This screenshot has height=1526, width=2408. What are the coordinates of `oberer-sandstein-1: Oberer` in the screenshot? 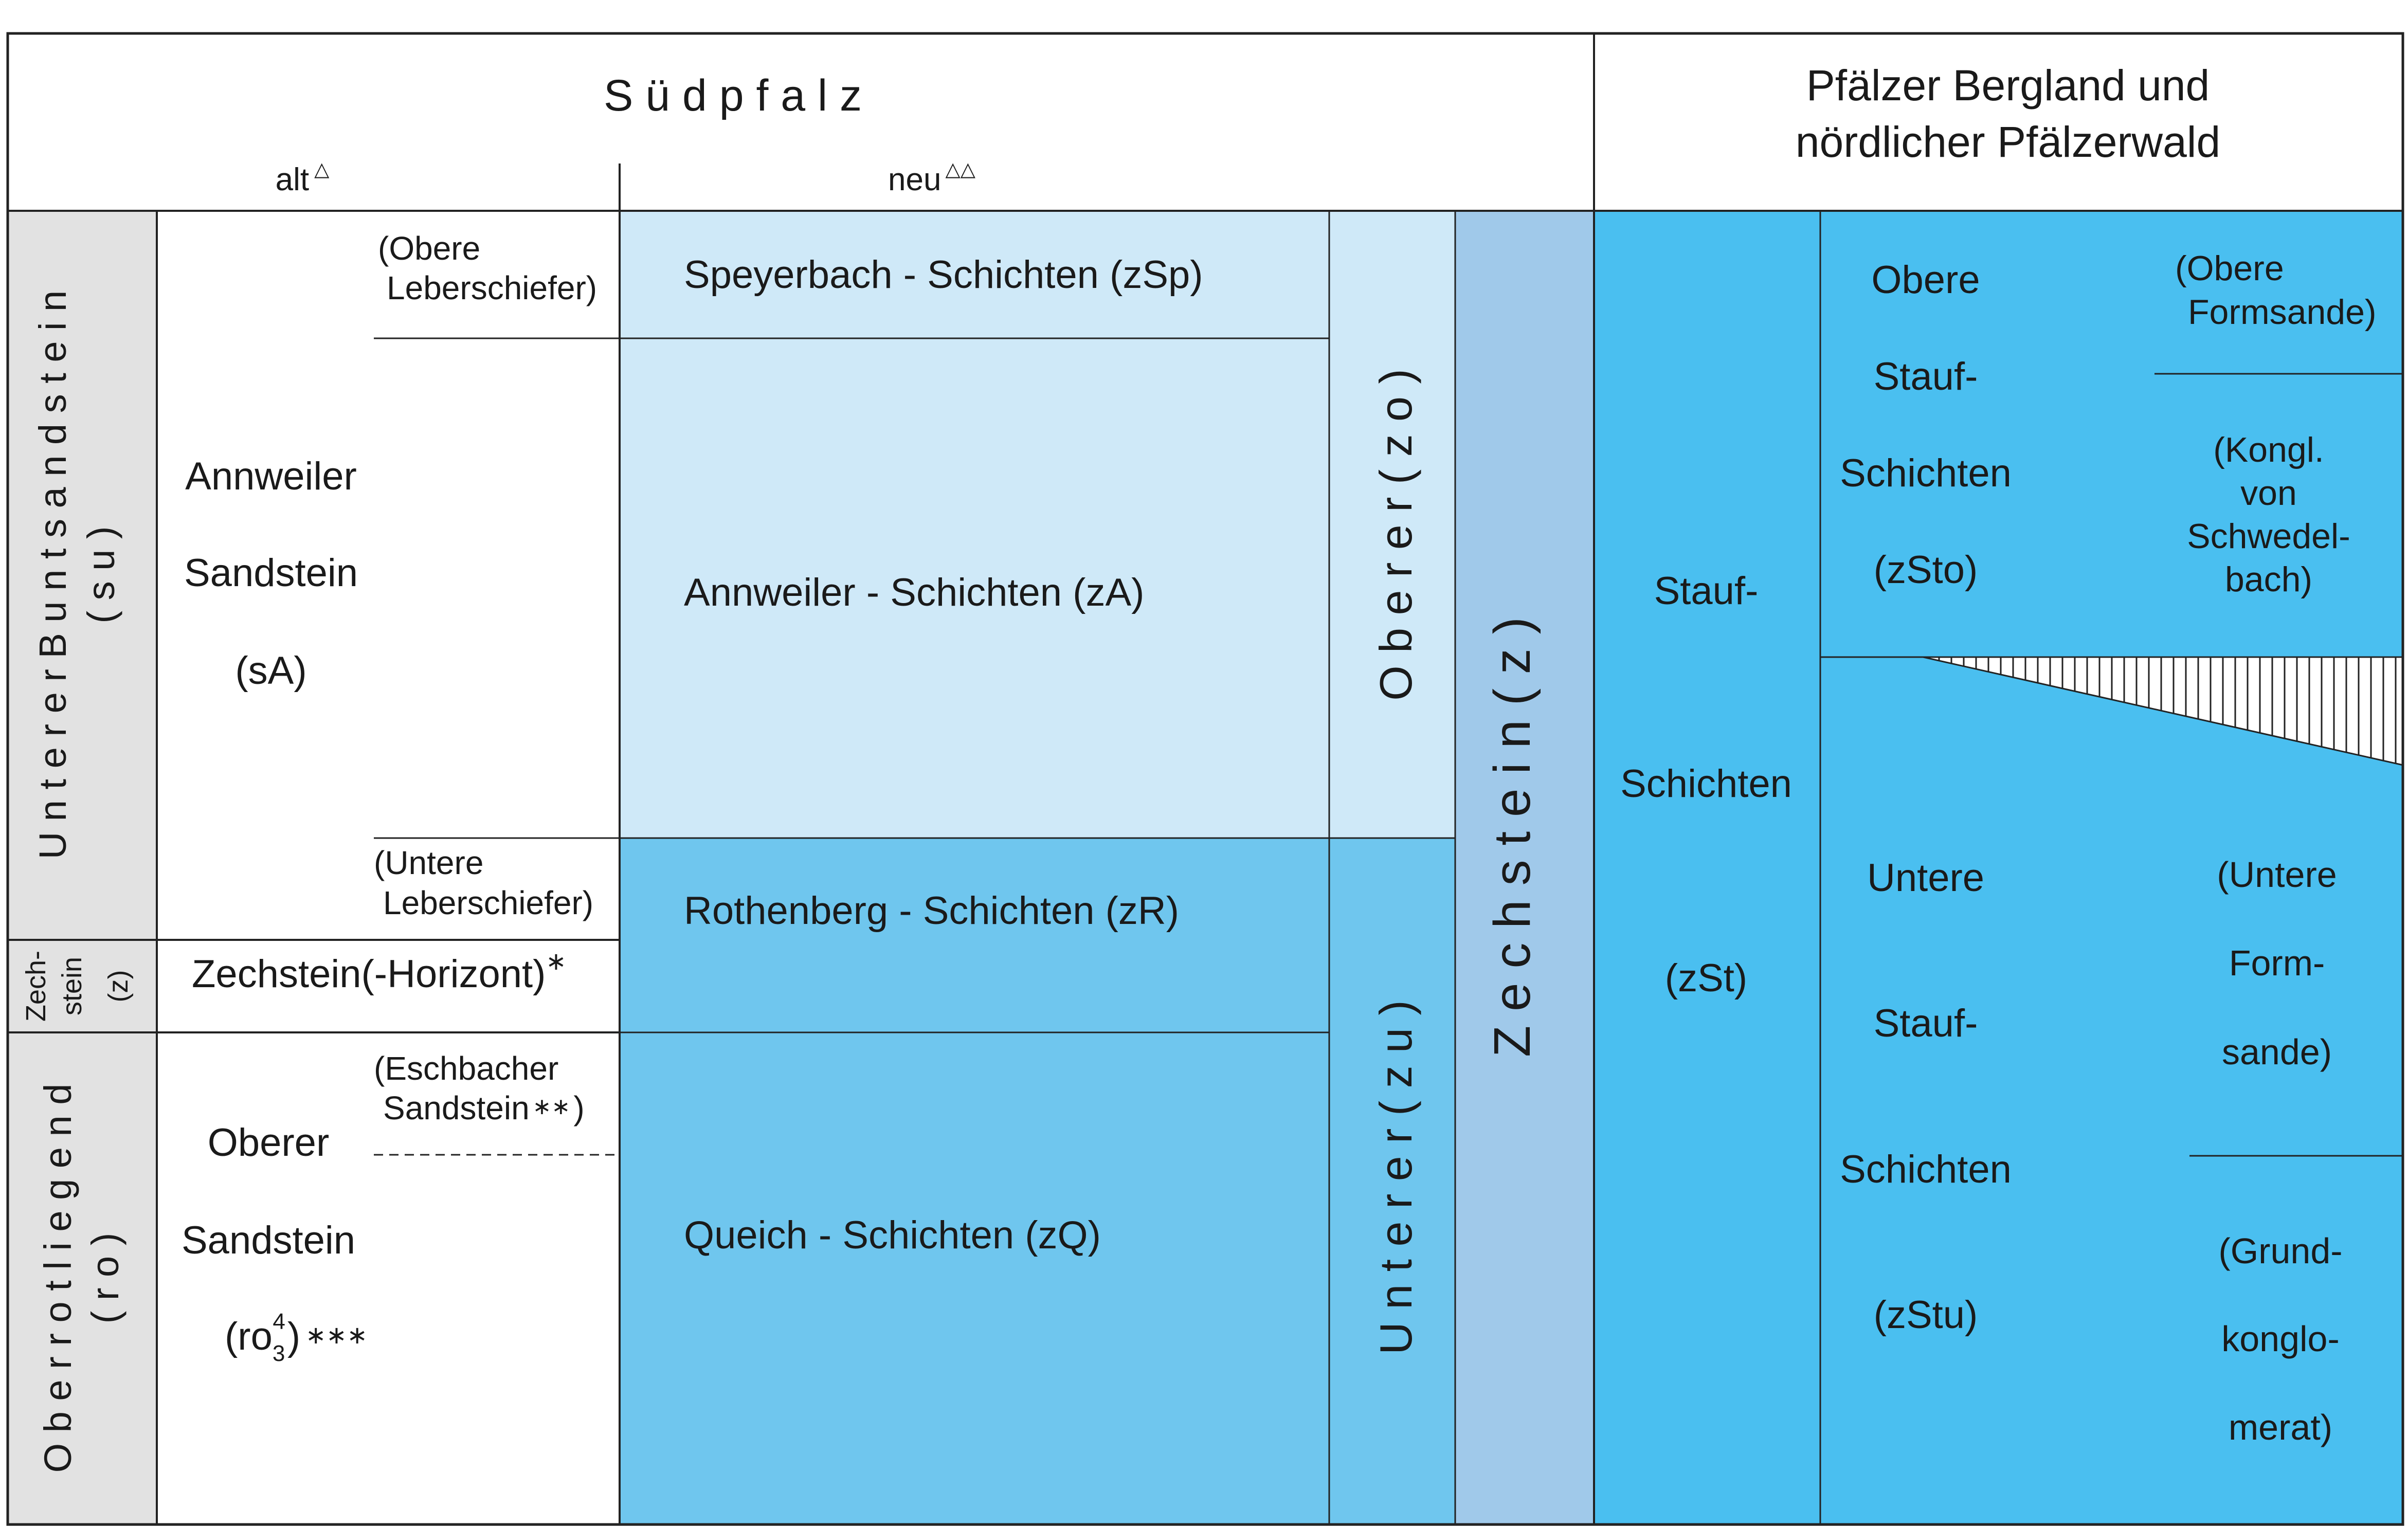 It's located at (269, 1143).